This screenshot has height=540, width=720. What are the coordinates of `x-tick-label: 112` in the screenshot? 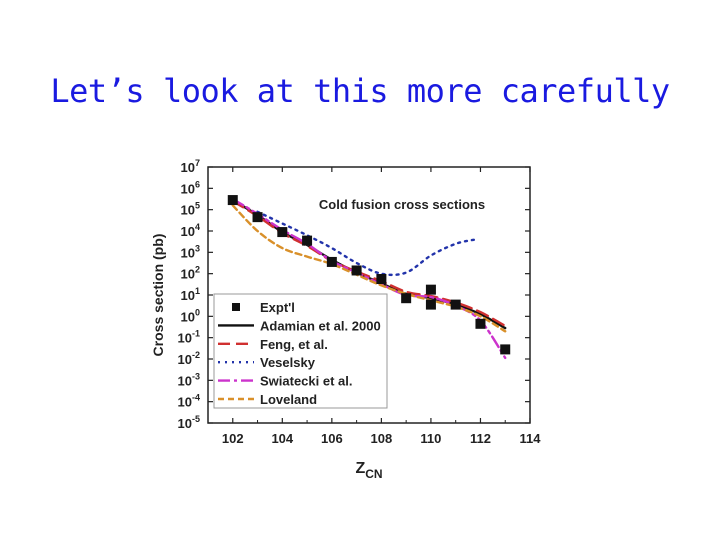 It's located at (480, 438).